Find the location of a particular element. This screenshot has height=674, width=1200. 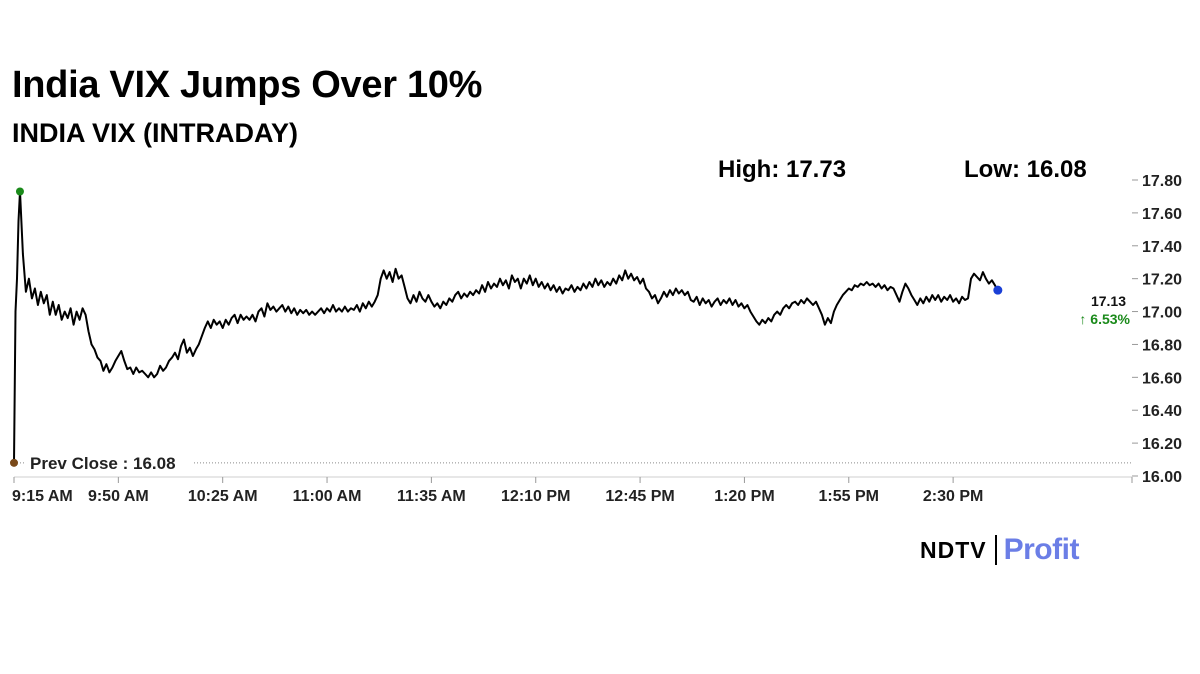

x-tick-label: 10:25 AM is located at coordinates (223, 496).